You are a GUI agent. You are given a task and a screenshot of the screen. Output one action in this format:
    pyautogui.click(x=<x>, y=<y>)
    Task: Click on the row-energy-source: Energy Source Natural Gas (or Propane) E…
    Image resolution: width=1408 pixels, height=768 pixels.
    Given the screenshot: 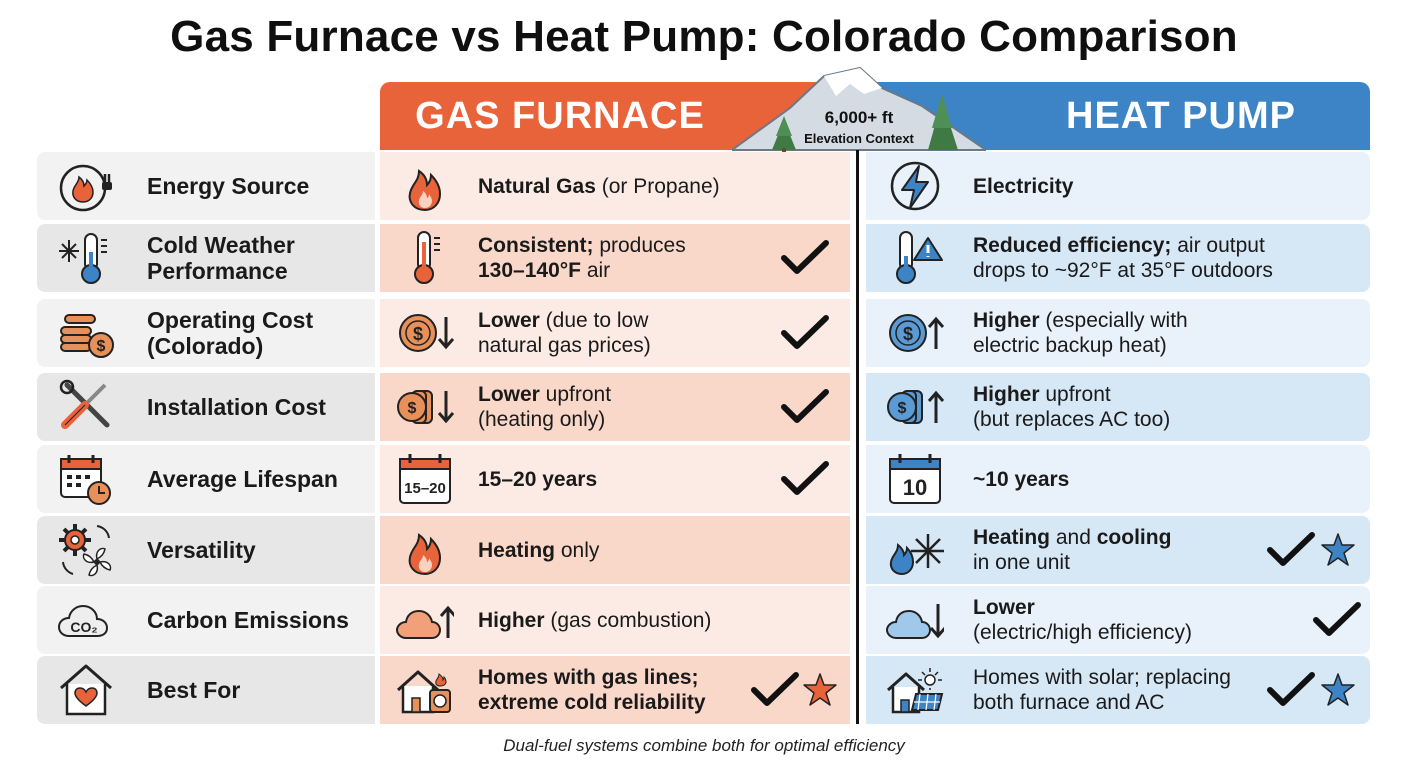 What is the action you would take?
    pyautogui.click(x=703, y=186)
    